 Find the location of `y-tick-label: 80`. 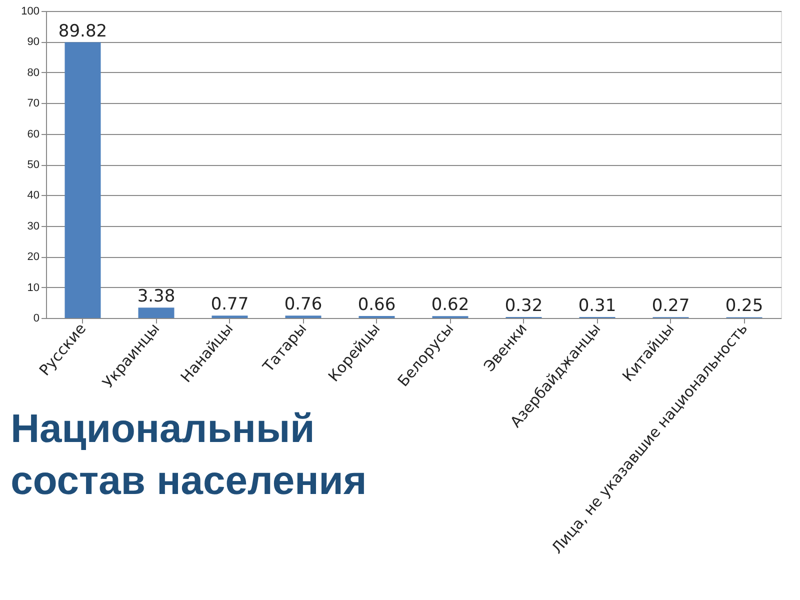

y-tick-label: 80 is located at coordinates (33, 72).